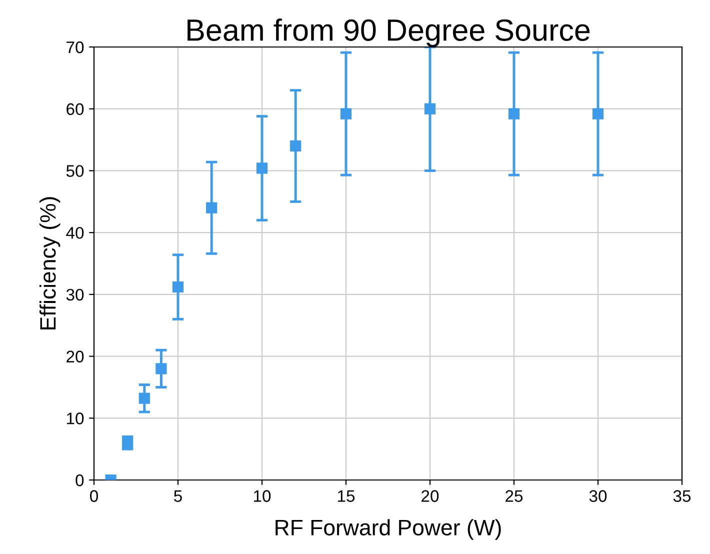  I want to click on x-tick-label: 35, so click(682, 496).